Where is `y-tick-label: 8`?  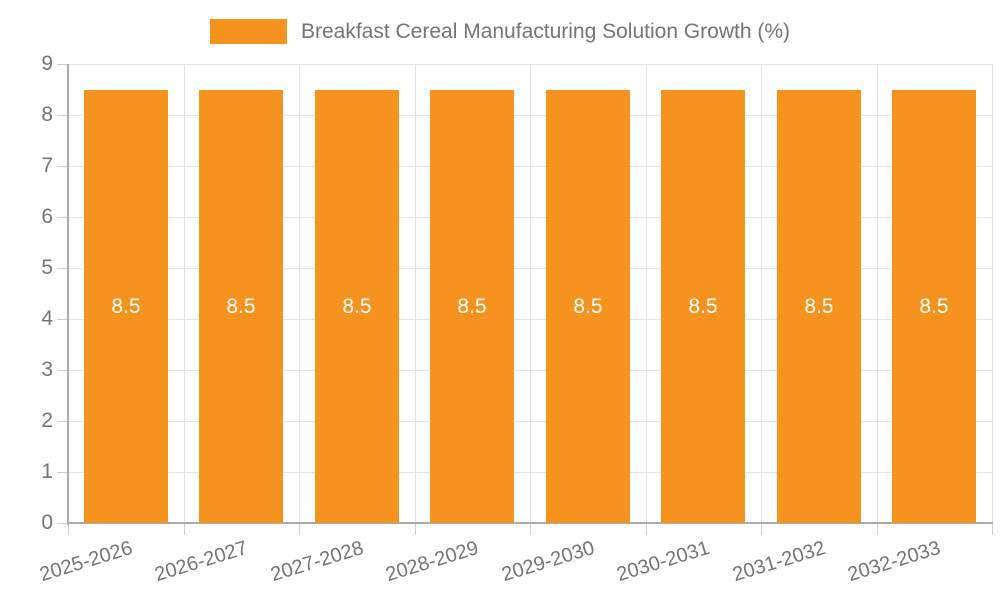
y-tick-label: 8 is located at coordinates (47, 114).